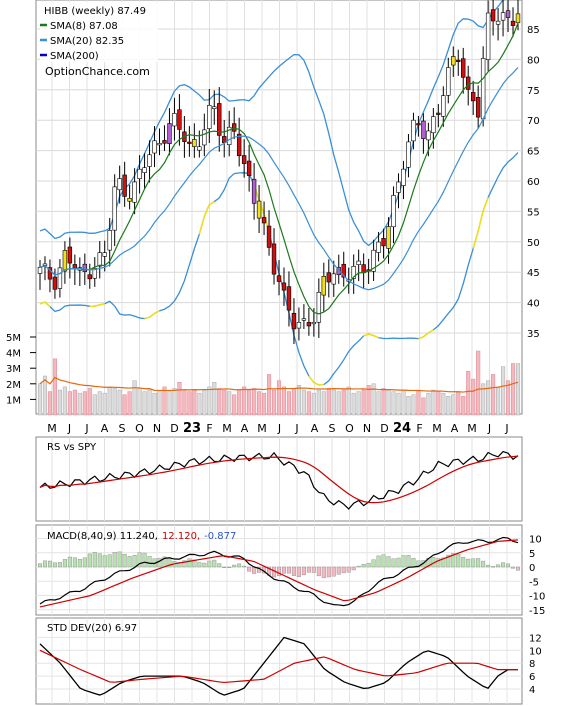 Image resolution: width=566 pixels, height=706 pixels. Describe the element at coordinates (220, 536) in the screenshot. I see `macd-value-hist: -0.877` at that location.